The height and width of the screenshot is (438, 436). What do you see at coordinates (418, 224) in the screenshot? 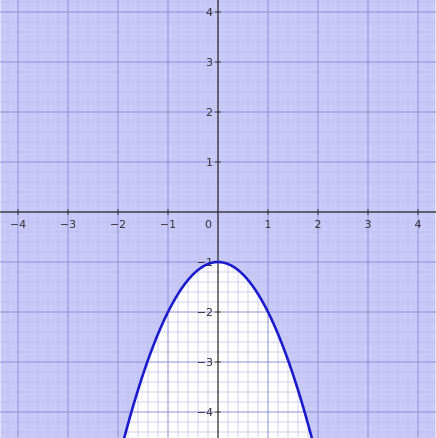
I see `x-tick-label: 4` at bounding box center [418, 224].